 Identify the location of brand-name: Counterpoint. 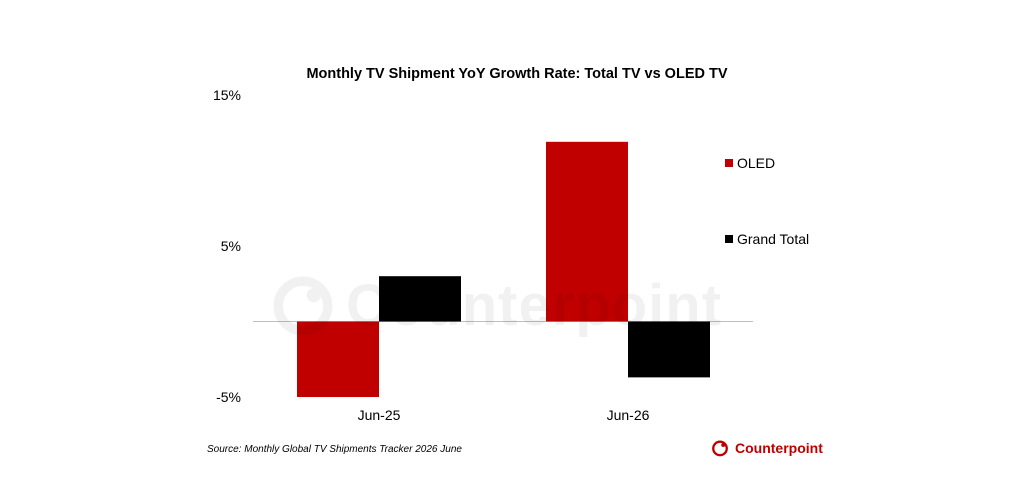
(779, 448).